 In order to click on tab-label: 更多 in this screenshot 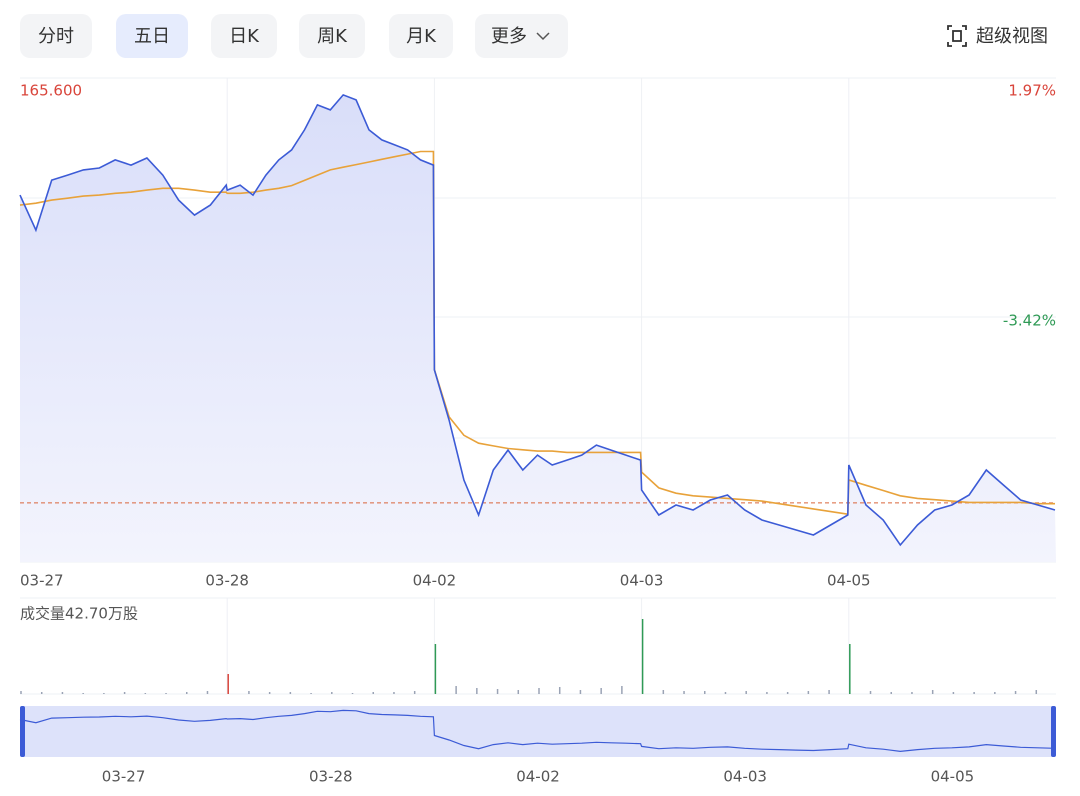, I will do `click(509, 36)`.